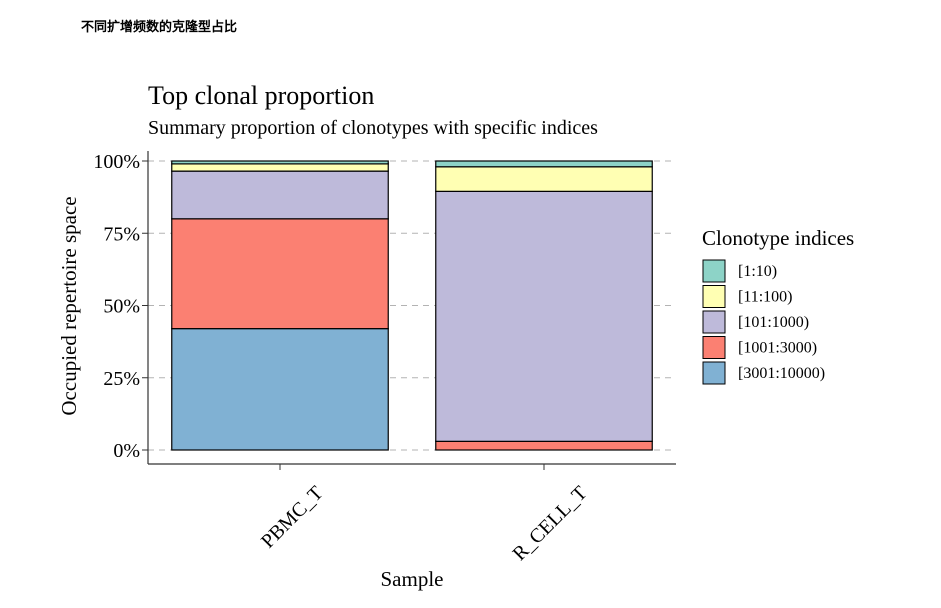  Describe the element at coordinates (777, 348) in the screenshot. I see `legend-label: [1001:3000)` at that location.